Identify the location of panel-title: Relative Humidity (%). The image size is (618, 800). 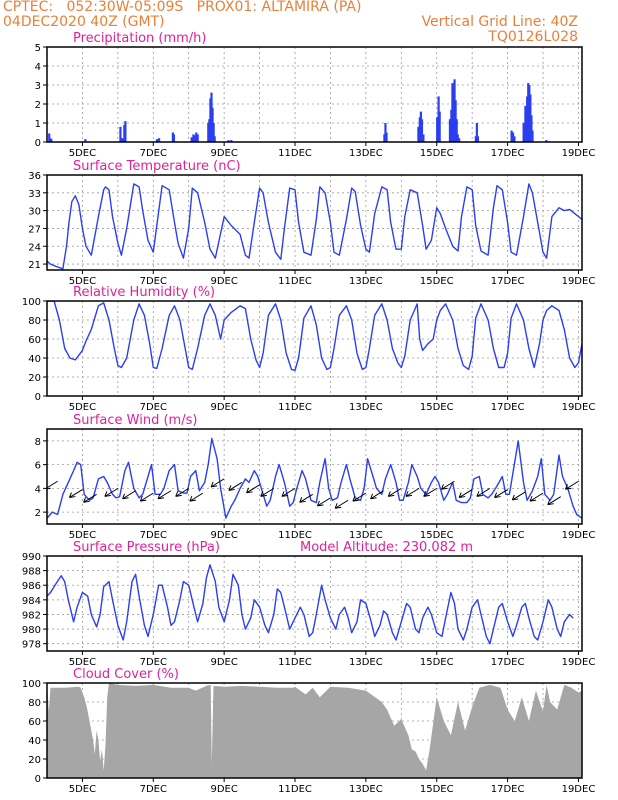
(144, 292).